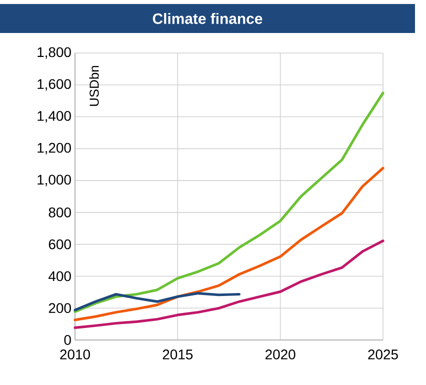  Describe the element at coordinates (59, 308) in the screenshot. I see `y-tick-label: 200` at that location.